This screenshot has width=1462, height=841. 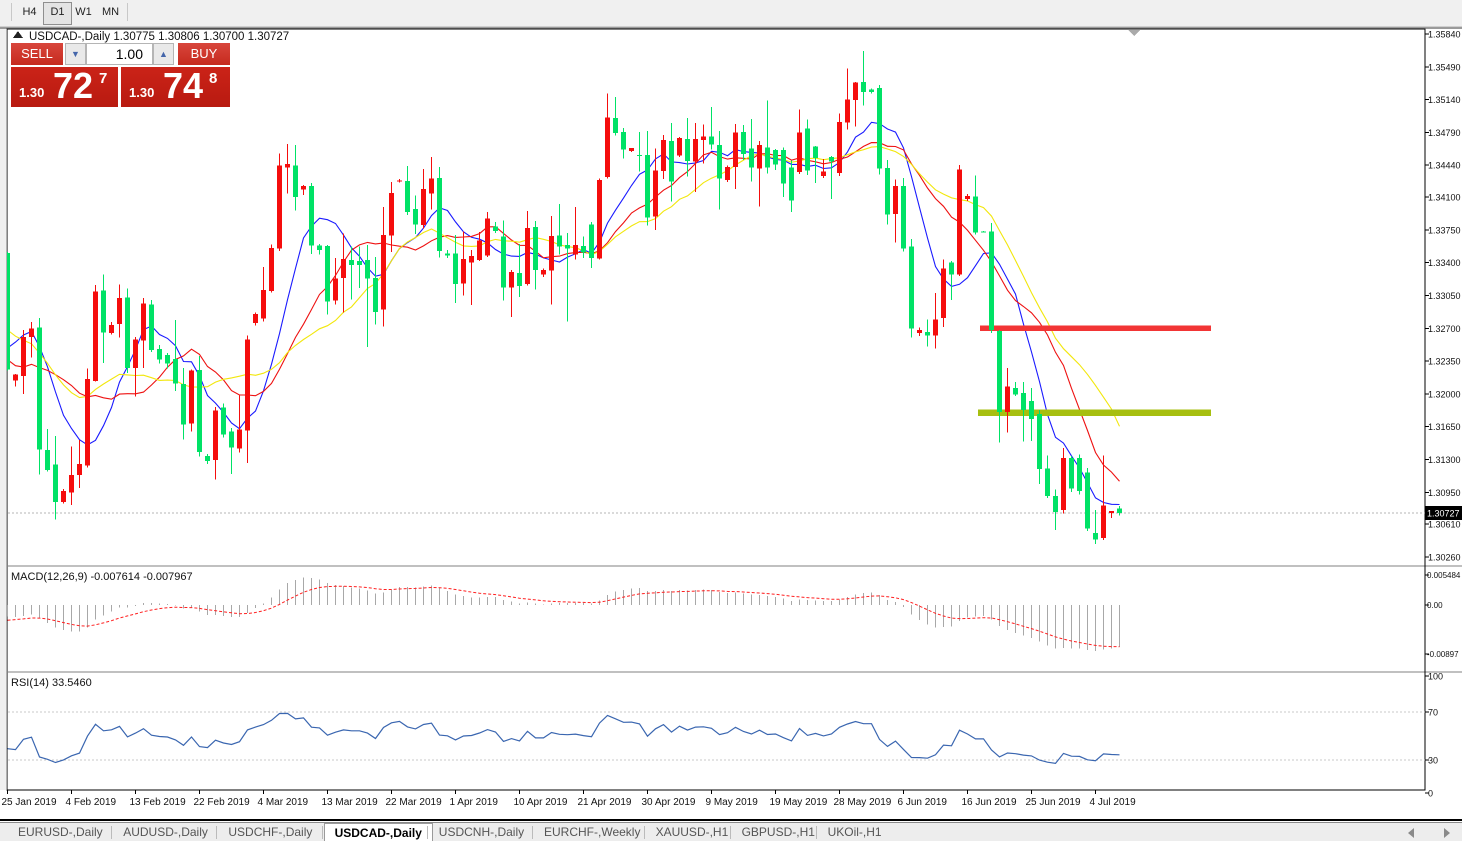 What do you see at coordinates (222, 802) in the screenshot?
I see `time-axis-label: 22 Feb 2019` at bounding box center [222, 802].